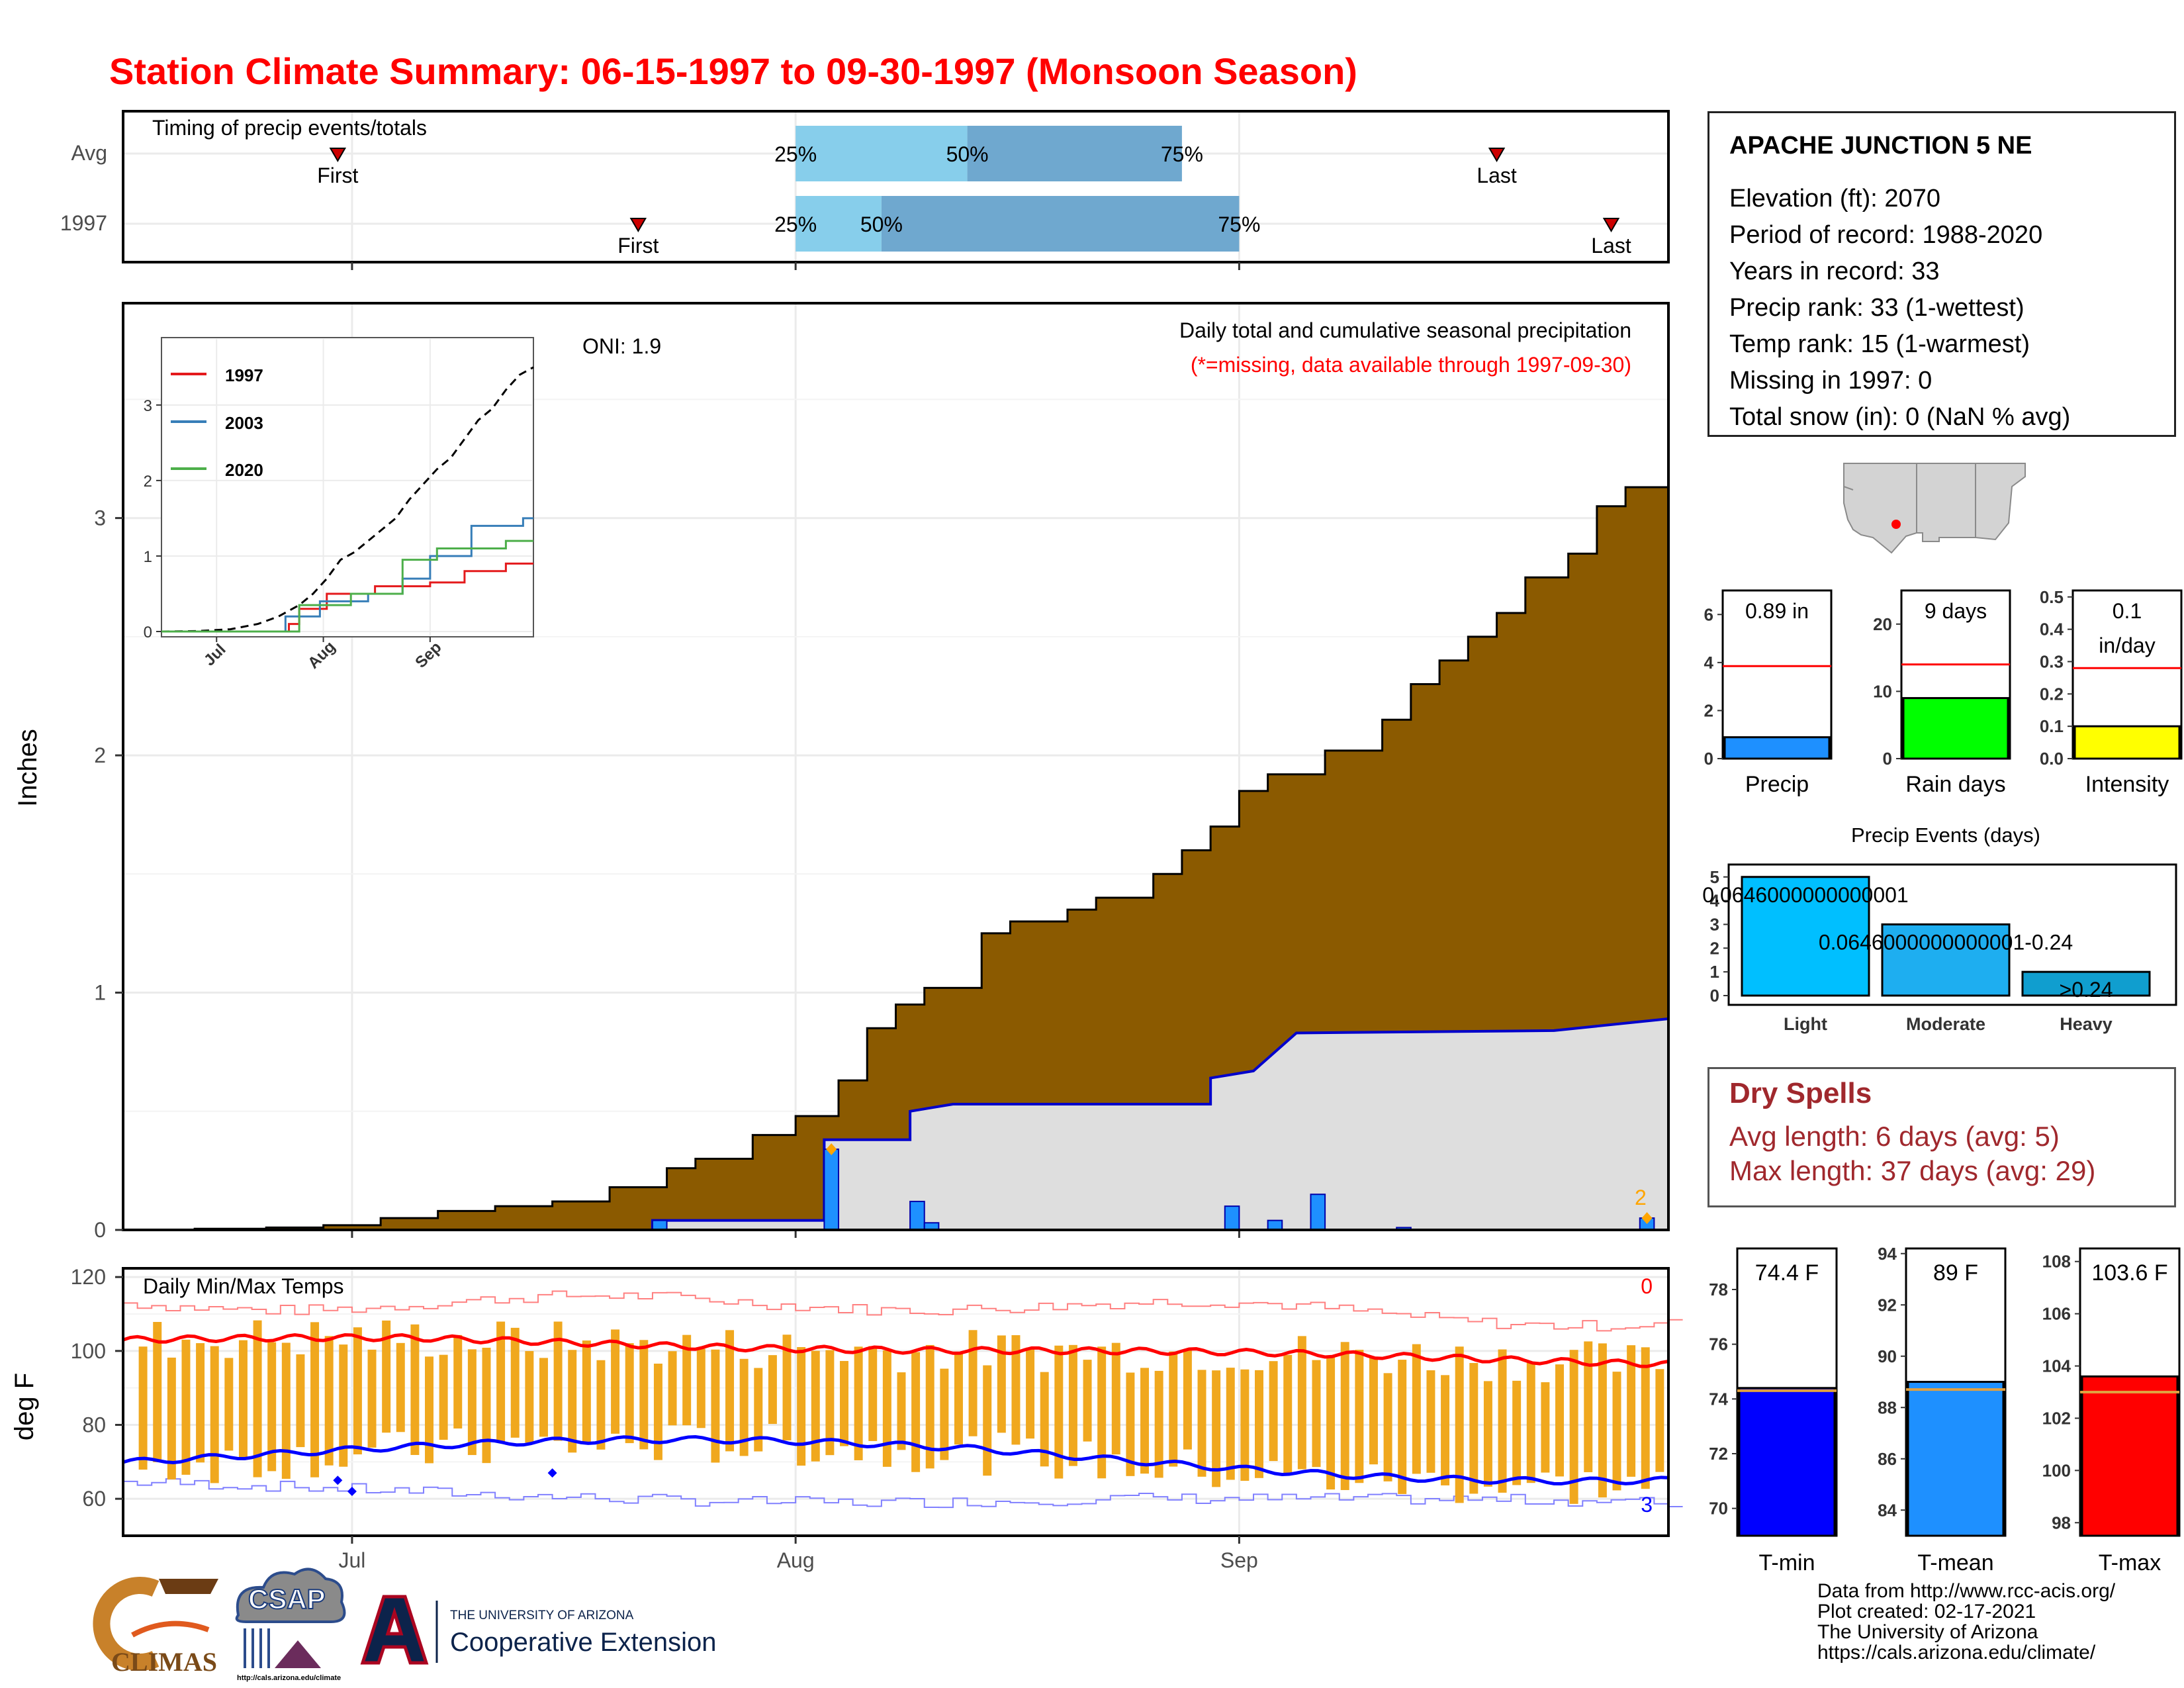 The image size is (2184, 1688). Describe the element at coordinates (244, 375) in the screenshot. I see `legend-label-1997: 1997` at that location.